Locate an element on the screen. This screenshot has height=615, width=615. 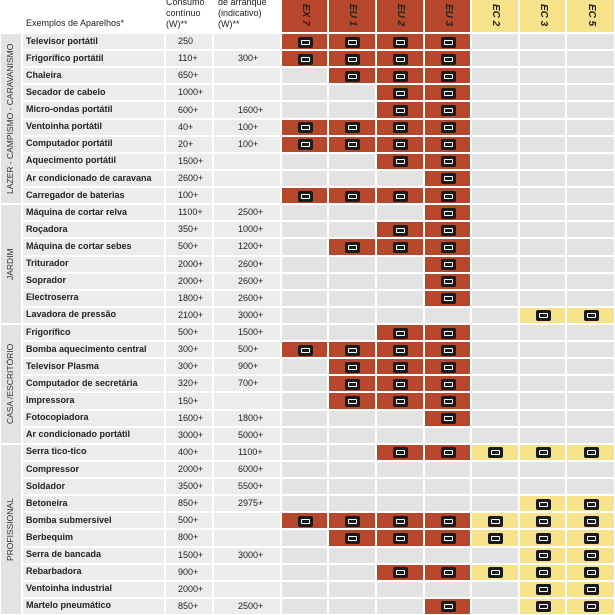
group-label: PROFISSIONAL is located at coordinates (10, 529).